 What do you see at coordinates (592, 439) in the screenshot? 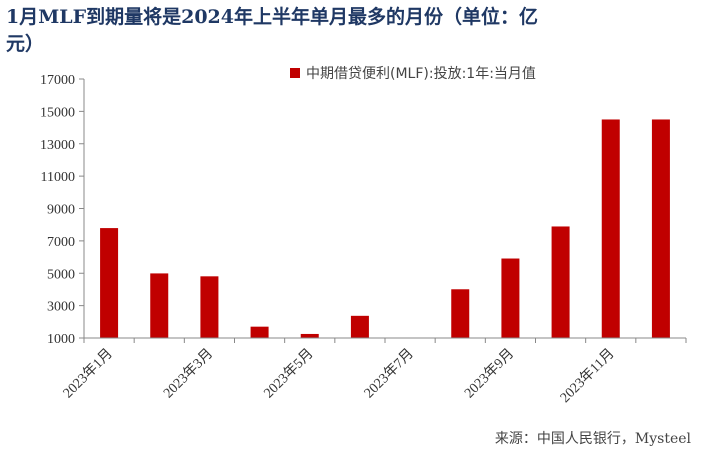
I see `source-note: 来源：中国人民银行，Mysteel` at bounding box center [592, 439].